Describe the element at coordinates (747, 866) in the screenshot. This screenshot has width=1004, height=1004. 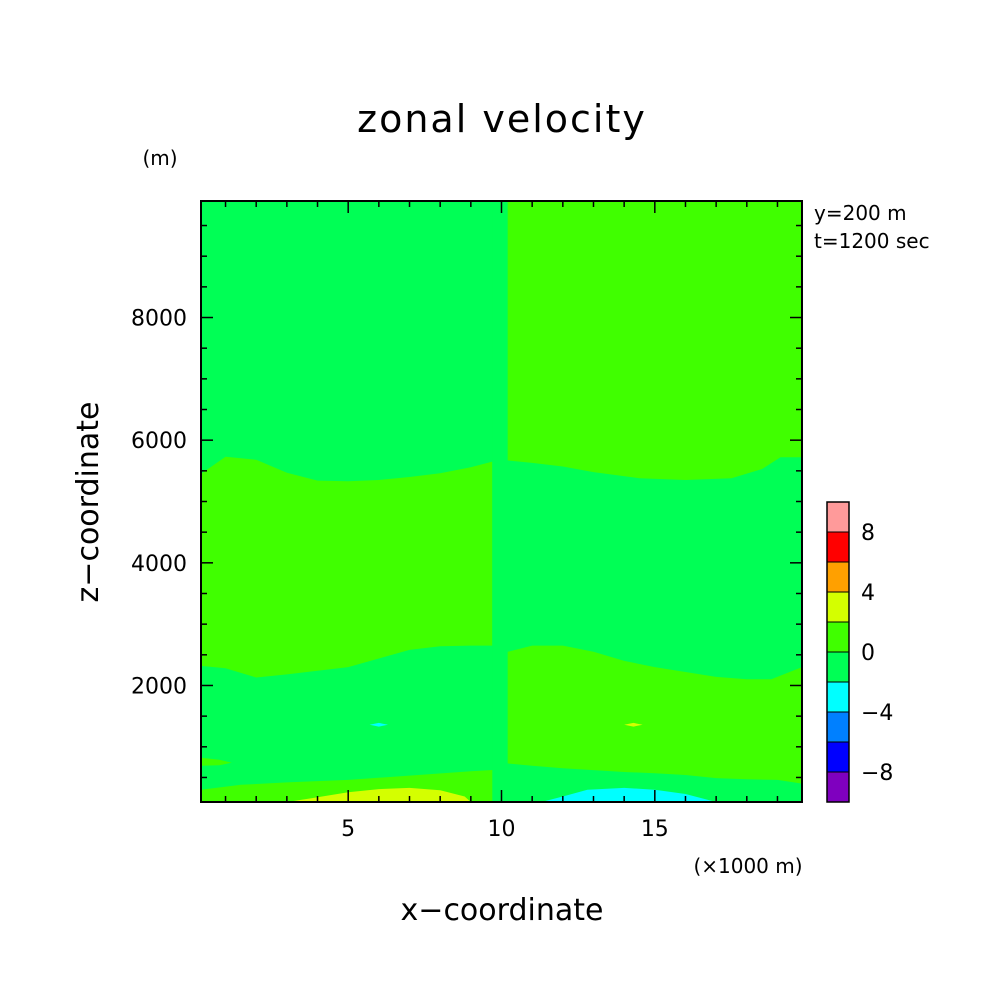
I see `x-unit-label: (×1000 m)` at that location.